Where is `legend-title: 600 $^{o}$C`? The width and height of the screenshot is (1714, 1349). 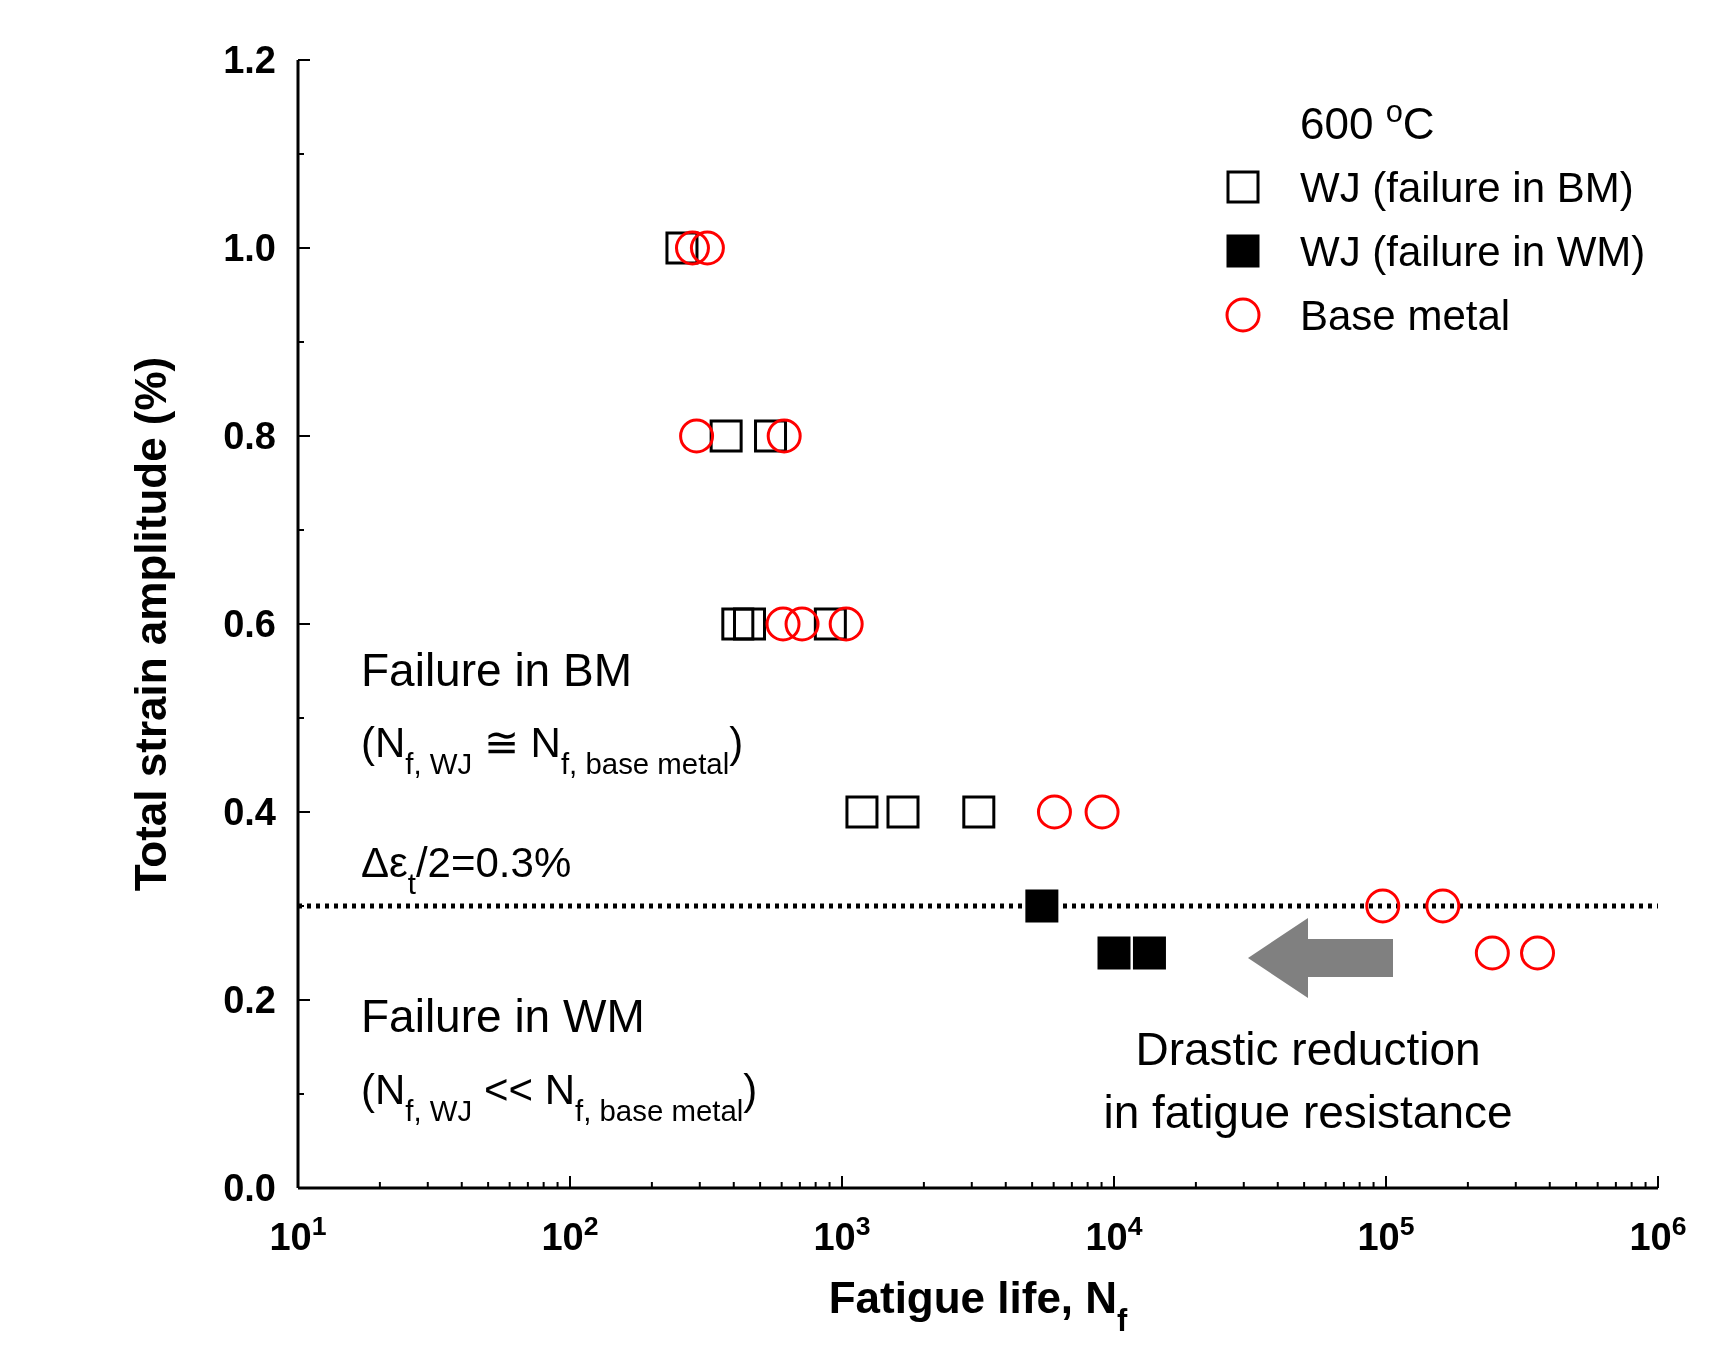 legend-title: 600 $^{o}$C is located at coordinates (1367, 120).